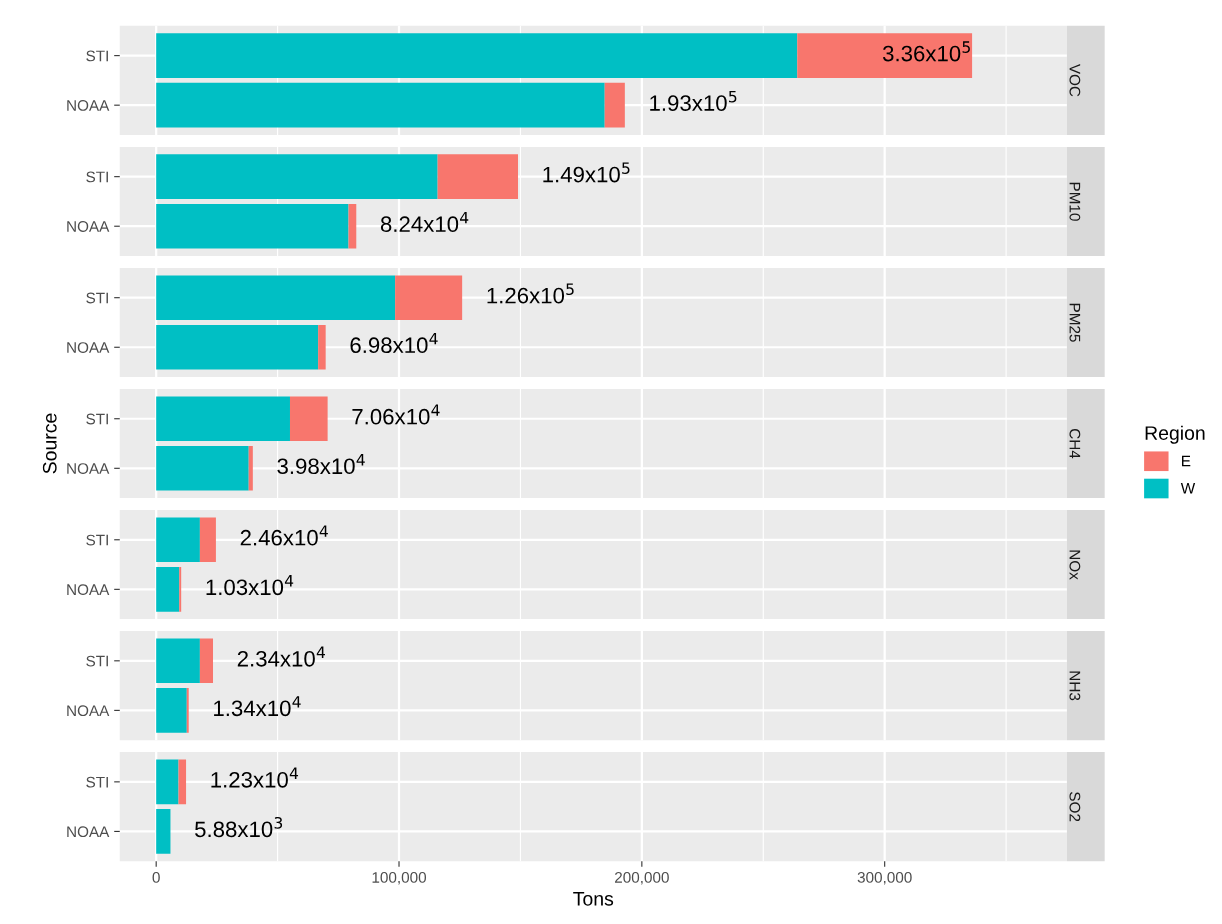 This screenshot has height=924, width=1222. What do you see at coordinates (1075, 444) in the screenshot?
I see `text: CH4` at bounding box center [1075, 444].